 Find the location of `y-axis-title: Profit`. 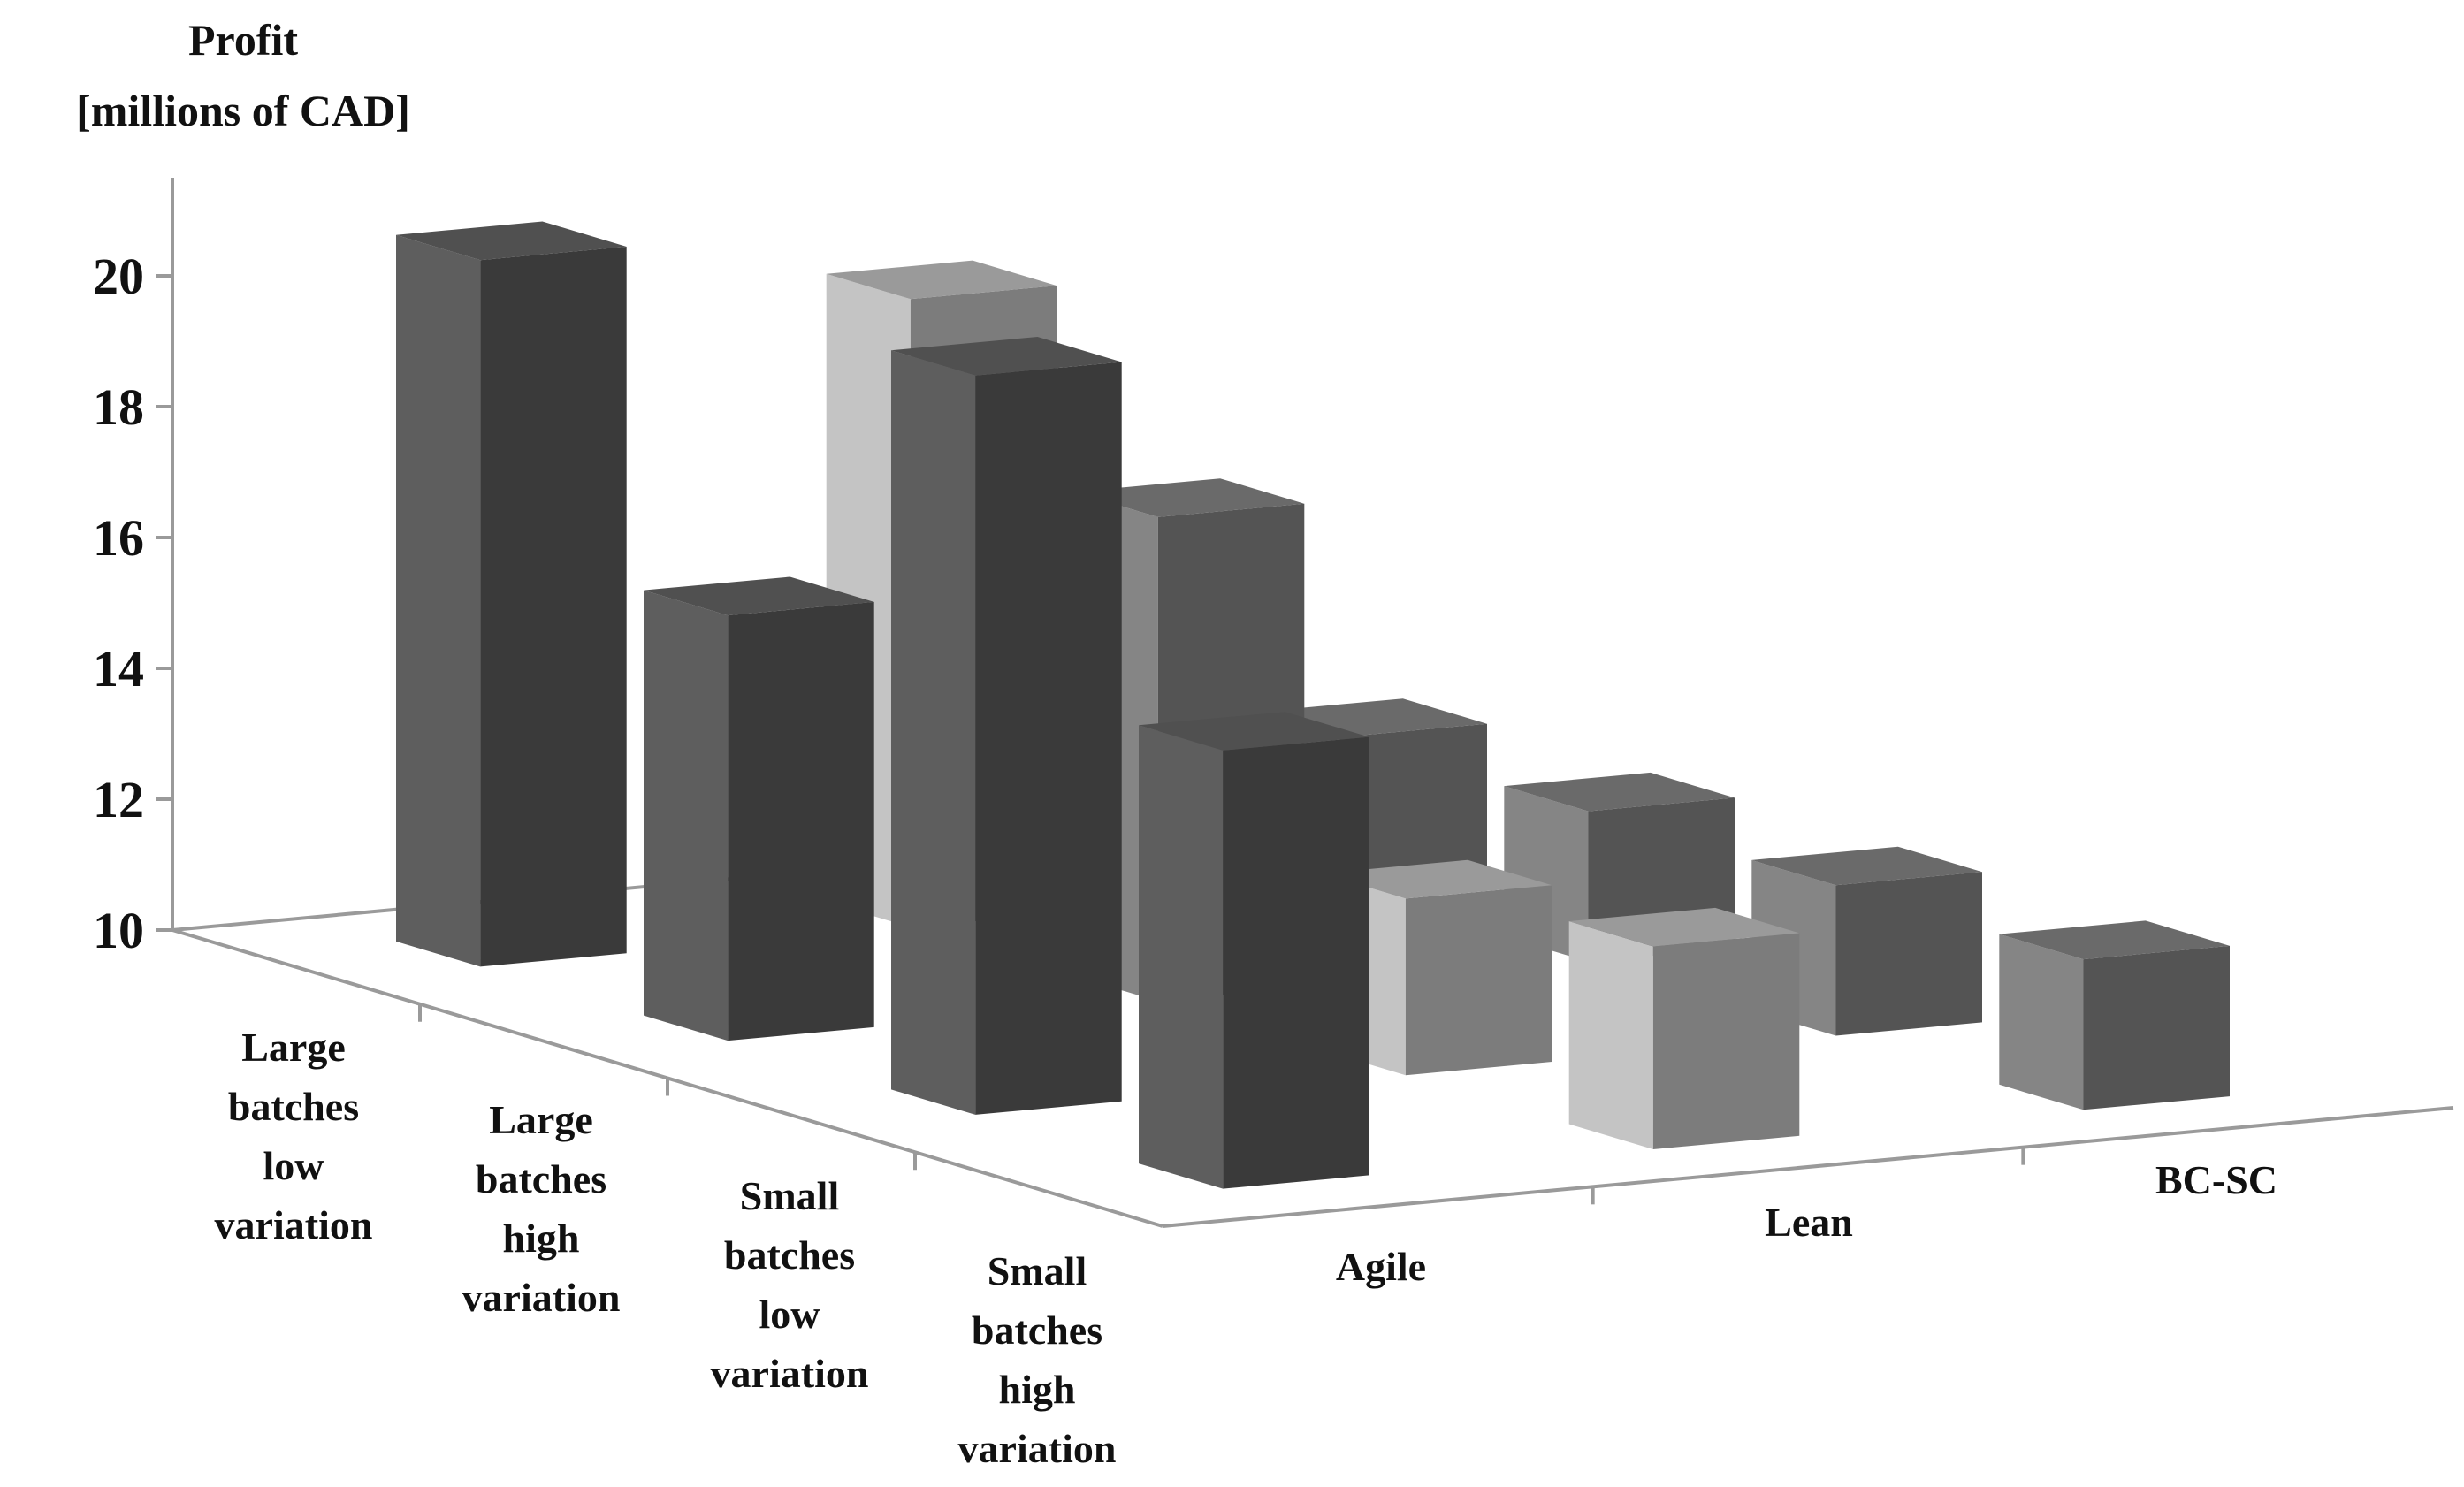

y-axis-title: Profit is located at coordinates (243, 40).